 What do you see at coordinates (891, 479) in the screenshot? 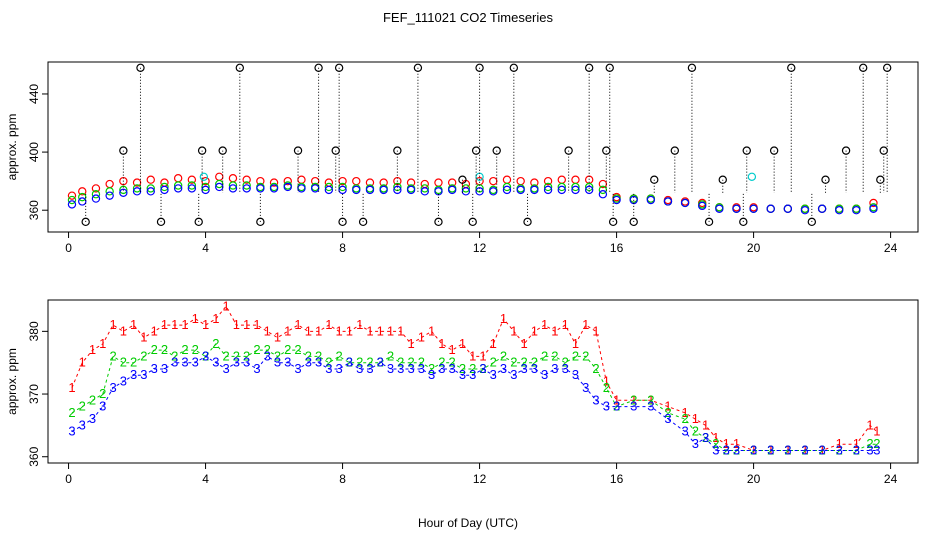
I see `x-tick-label: 24` at bounding box center [891, 479].